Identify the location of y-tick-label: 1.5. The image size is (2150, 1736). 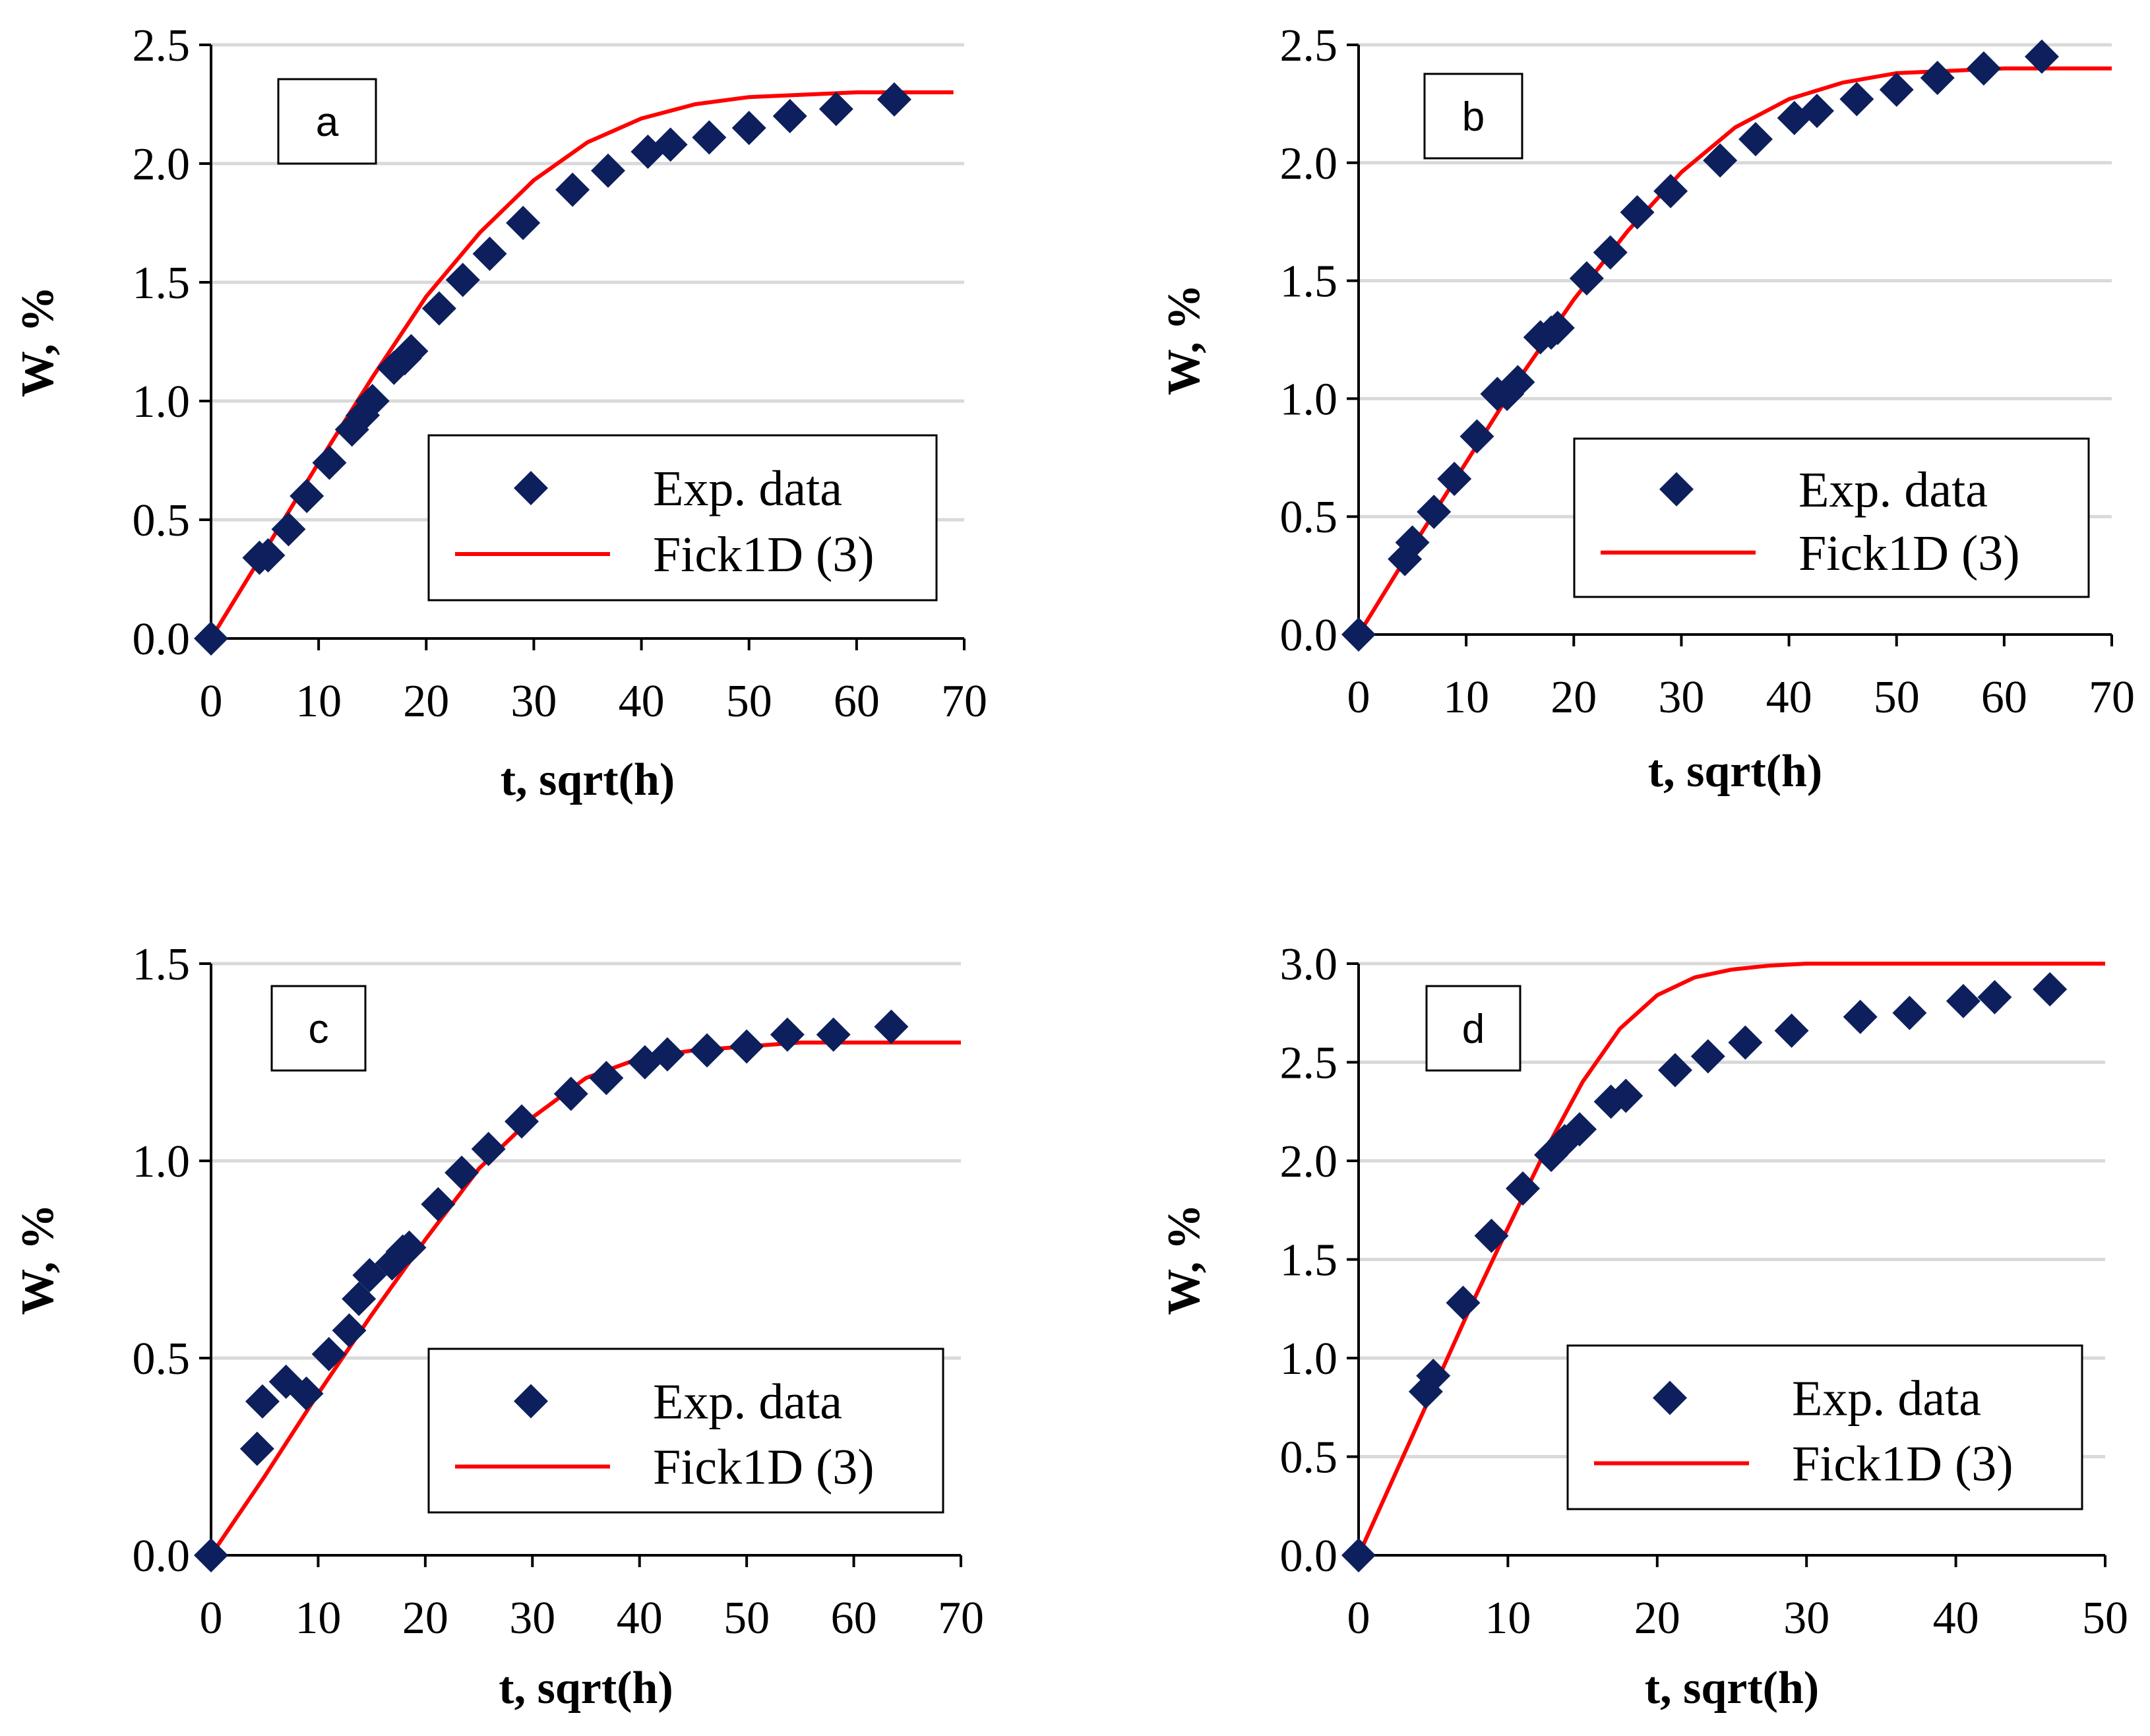
(1309, 282).